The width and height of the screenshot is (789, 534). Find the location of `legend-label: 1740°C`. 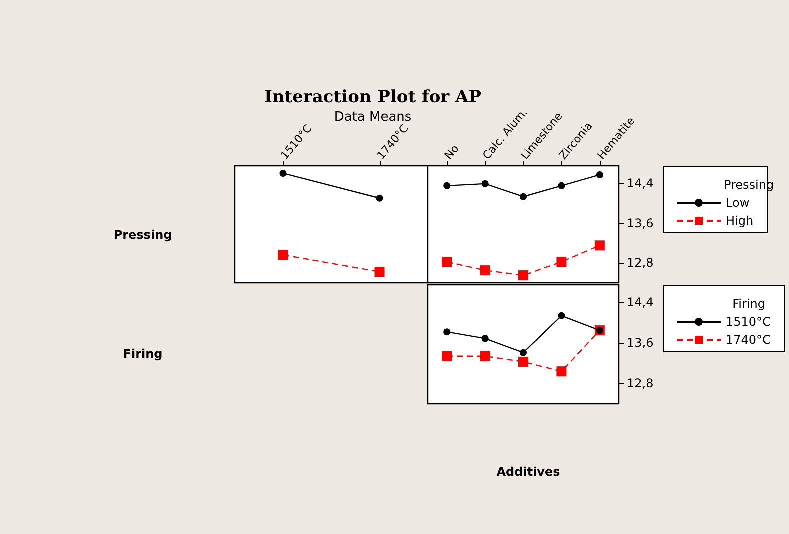

legend-label: 1740°C is located at coordinates (748, 340).